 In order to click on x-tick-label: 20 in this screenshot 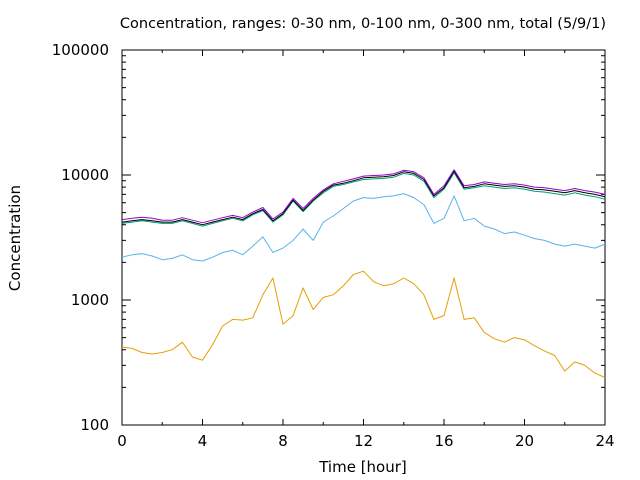, I will do `click(524, 441)`.